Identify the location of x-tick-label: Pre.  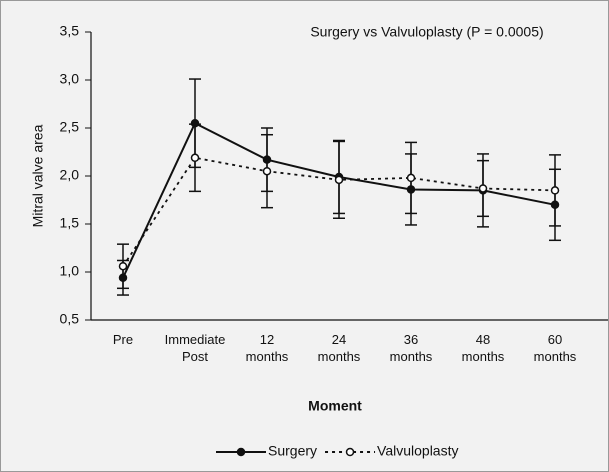
(123, 339).